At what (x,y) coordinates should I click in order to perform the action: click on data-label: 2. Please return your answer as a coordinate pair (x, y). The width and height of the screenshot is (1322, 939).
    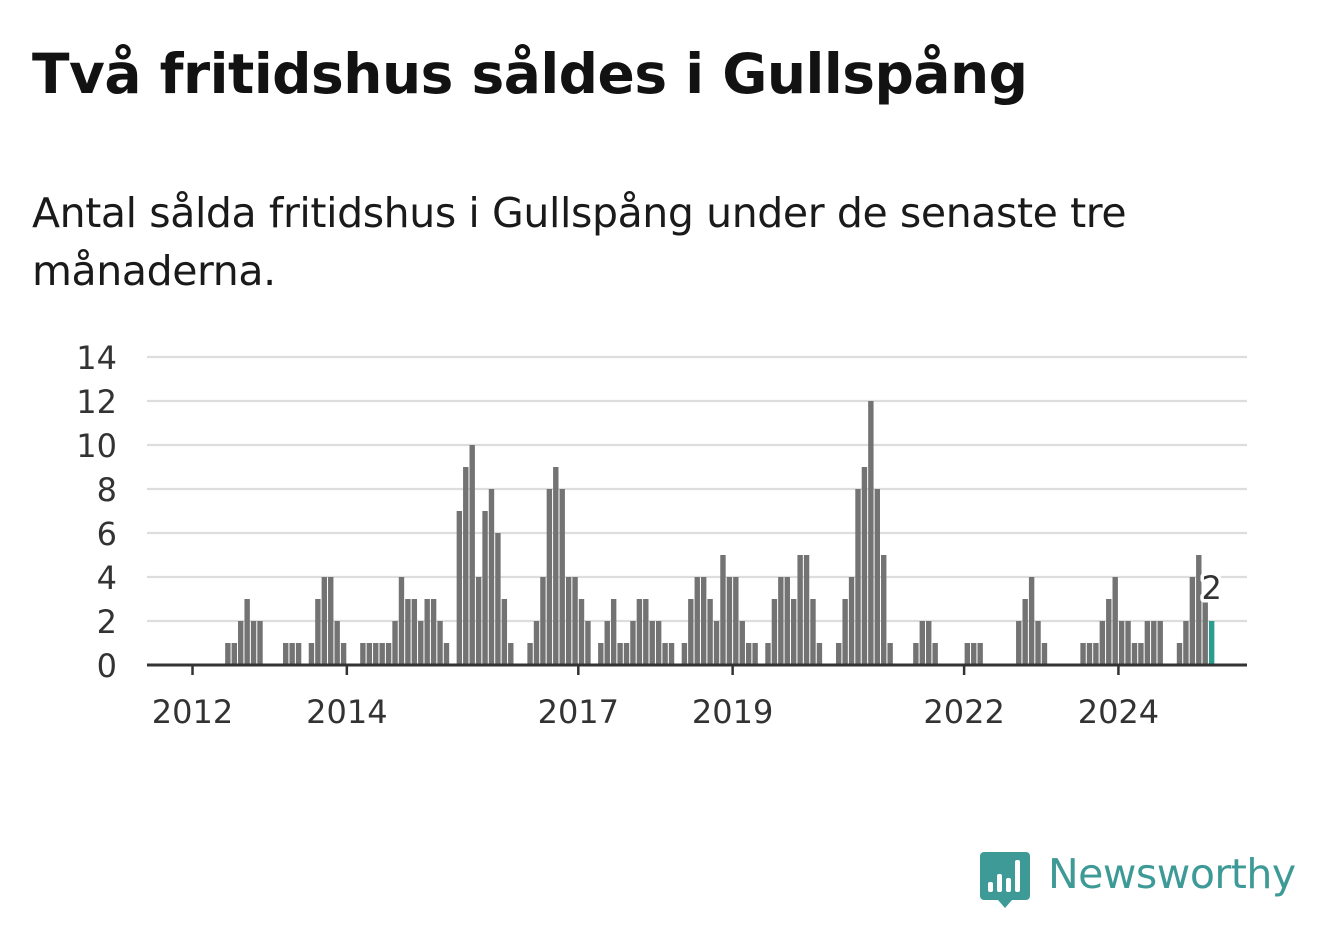
    Looking at the image, I should click on (1211, 588).